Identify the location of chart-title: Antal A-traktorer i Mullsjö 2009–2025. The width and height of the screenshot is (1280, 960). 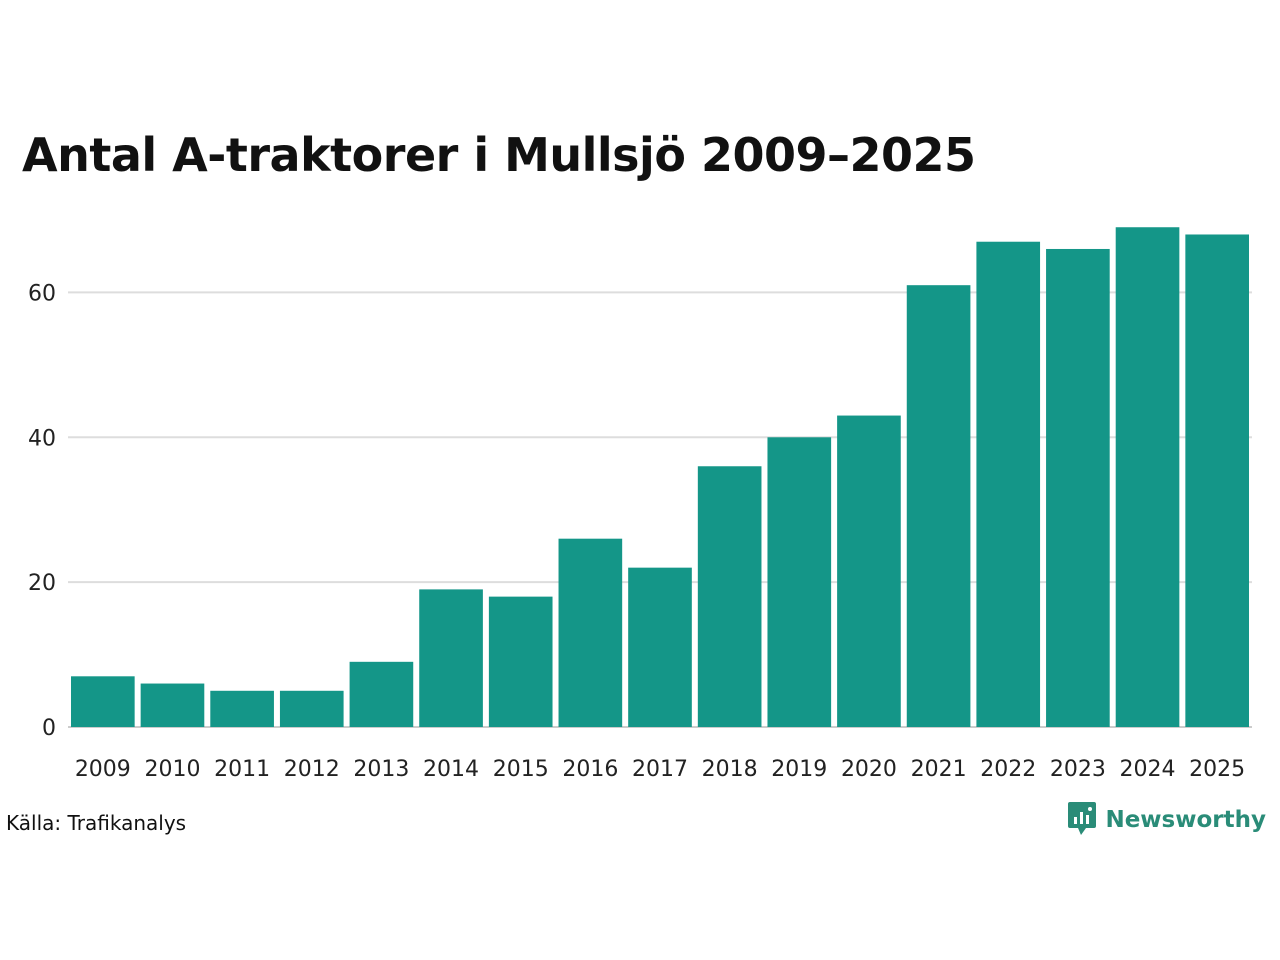
(499, 155).